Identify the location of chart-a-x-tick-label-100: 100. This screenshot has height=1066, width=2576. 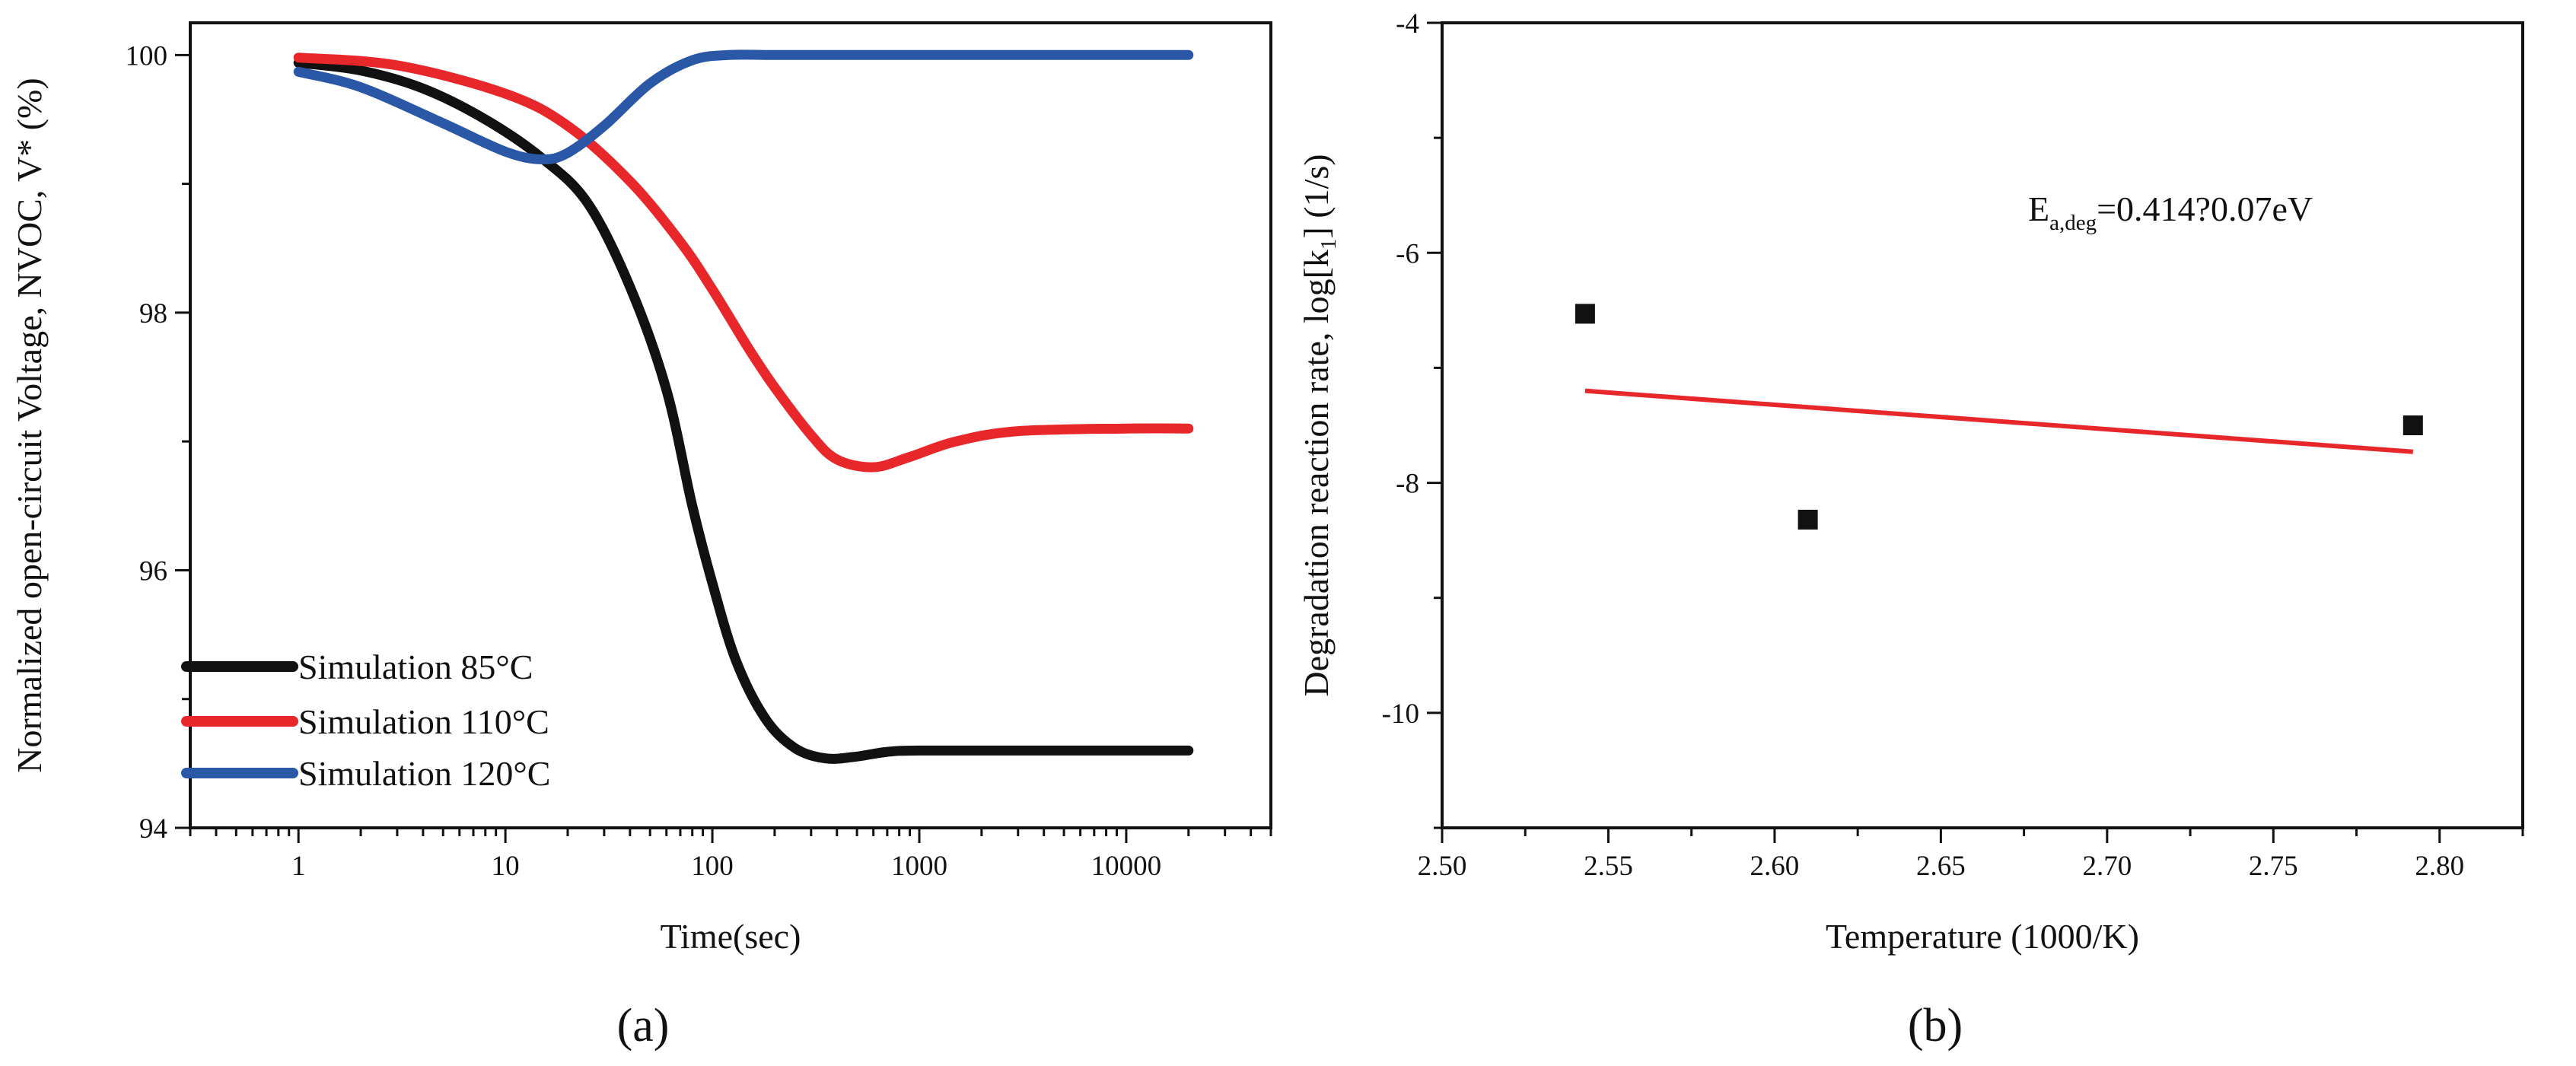
(712, 867).